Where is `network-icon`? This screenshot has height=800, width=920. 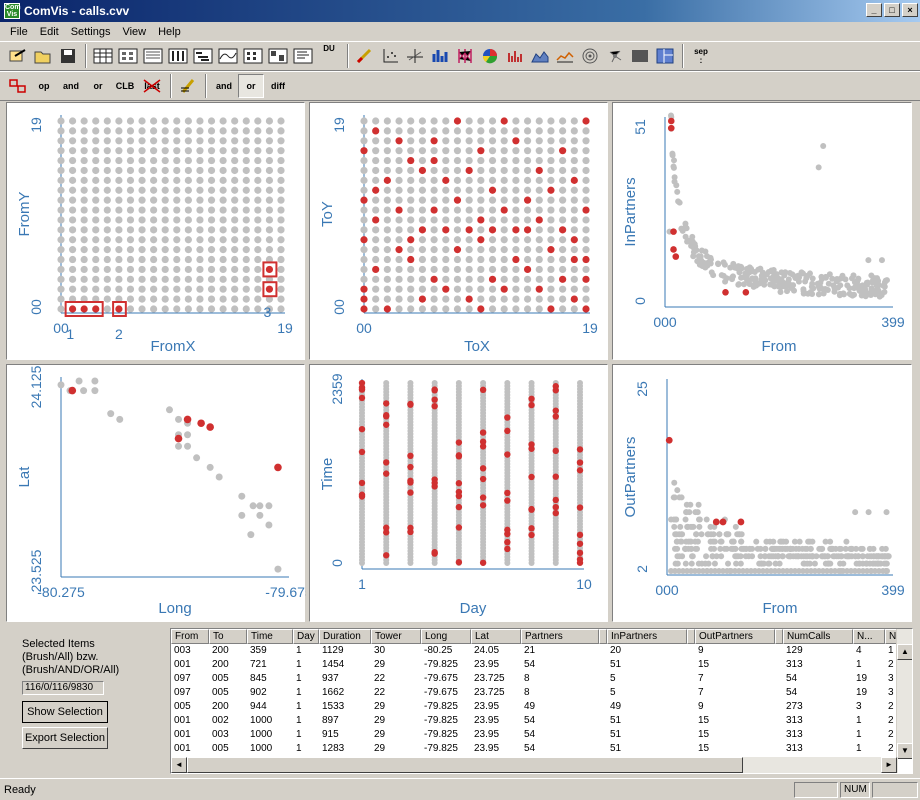
network-icon is located at coordinates (615, 56).